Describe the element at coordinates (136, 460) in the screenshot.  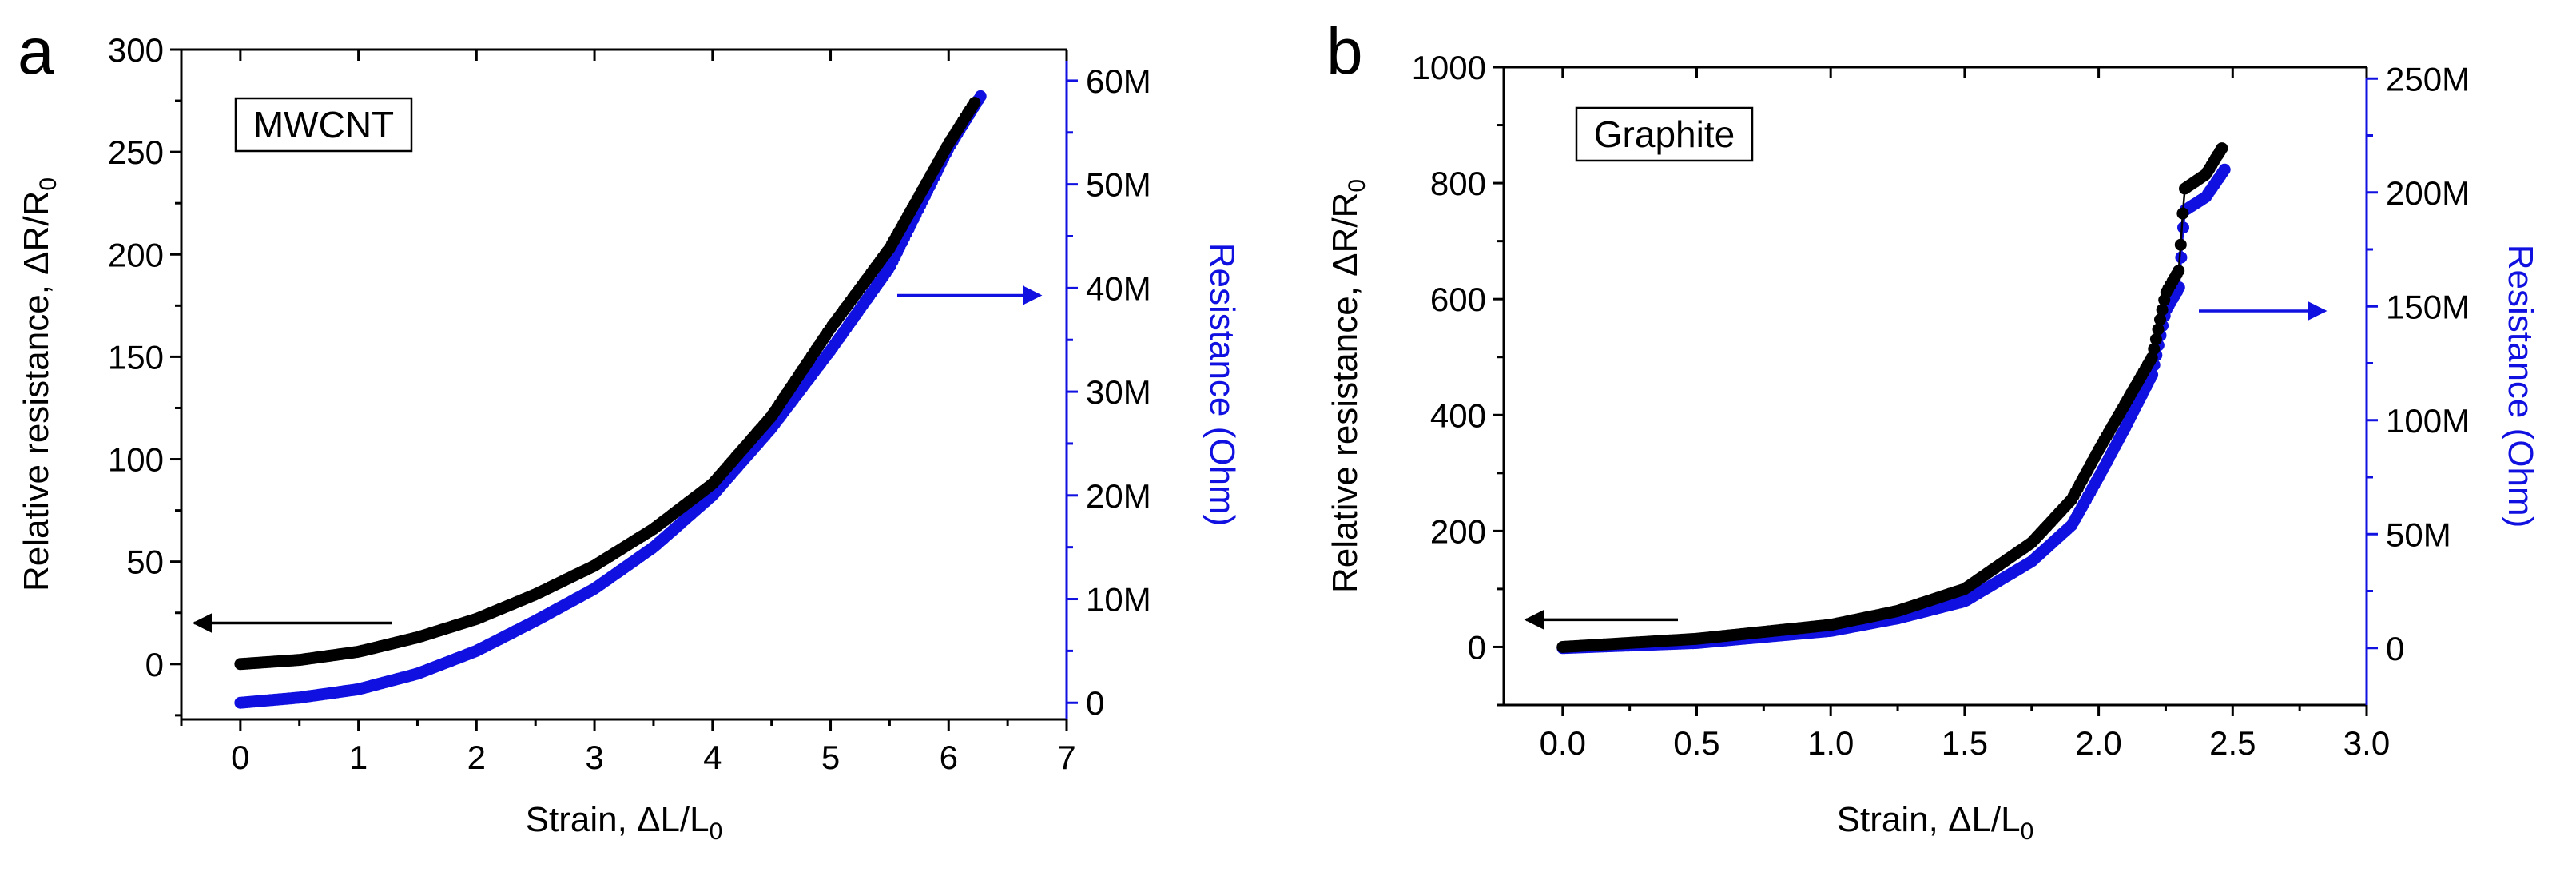
I see `y-tick-label: 100` at that location.